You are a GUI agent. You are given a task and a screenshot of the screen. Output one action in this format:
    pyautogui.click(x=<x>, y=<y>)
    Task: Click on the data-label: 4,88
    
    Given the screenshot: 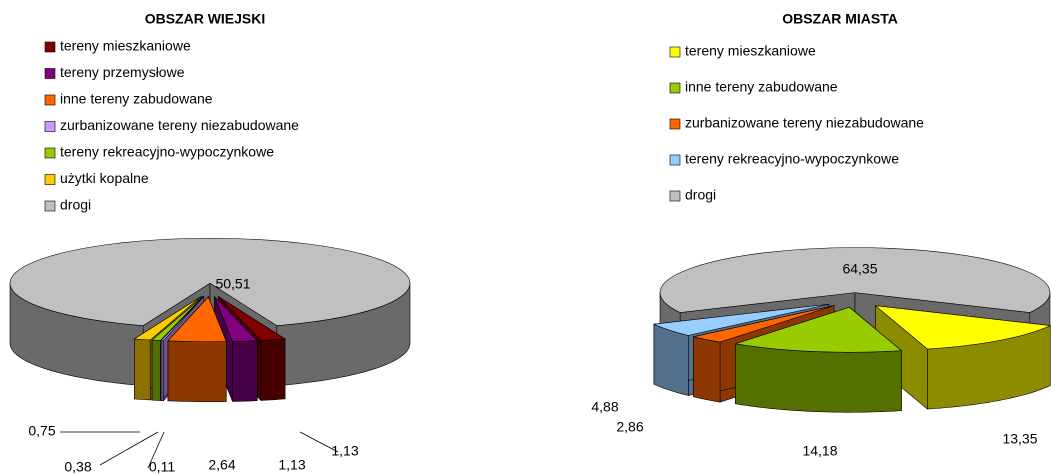 What is the action you would take?
    pyautogui.click(x=604, y=407)
    